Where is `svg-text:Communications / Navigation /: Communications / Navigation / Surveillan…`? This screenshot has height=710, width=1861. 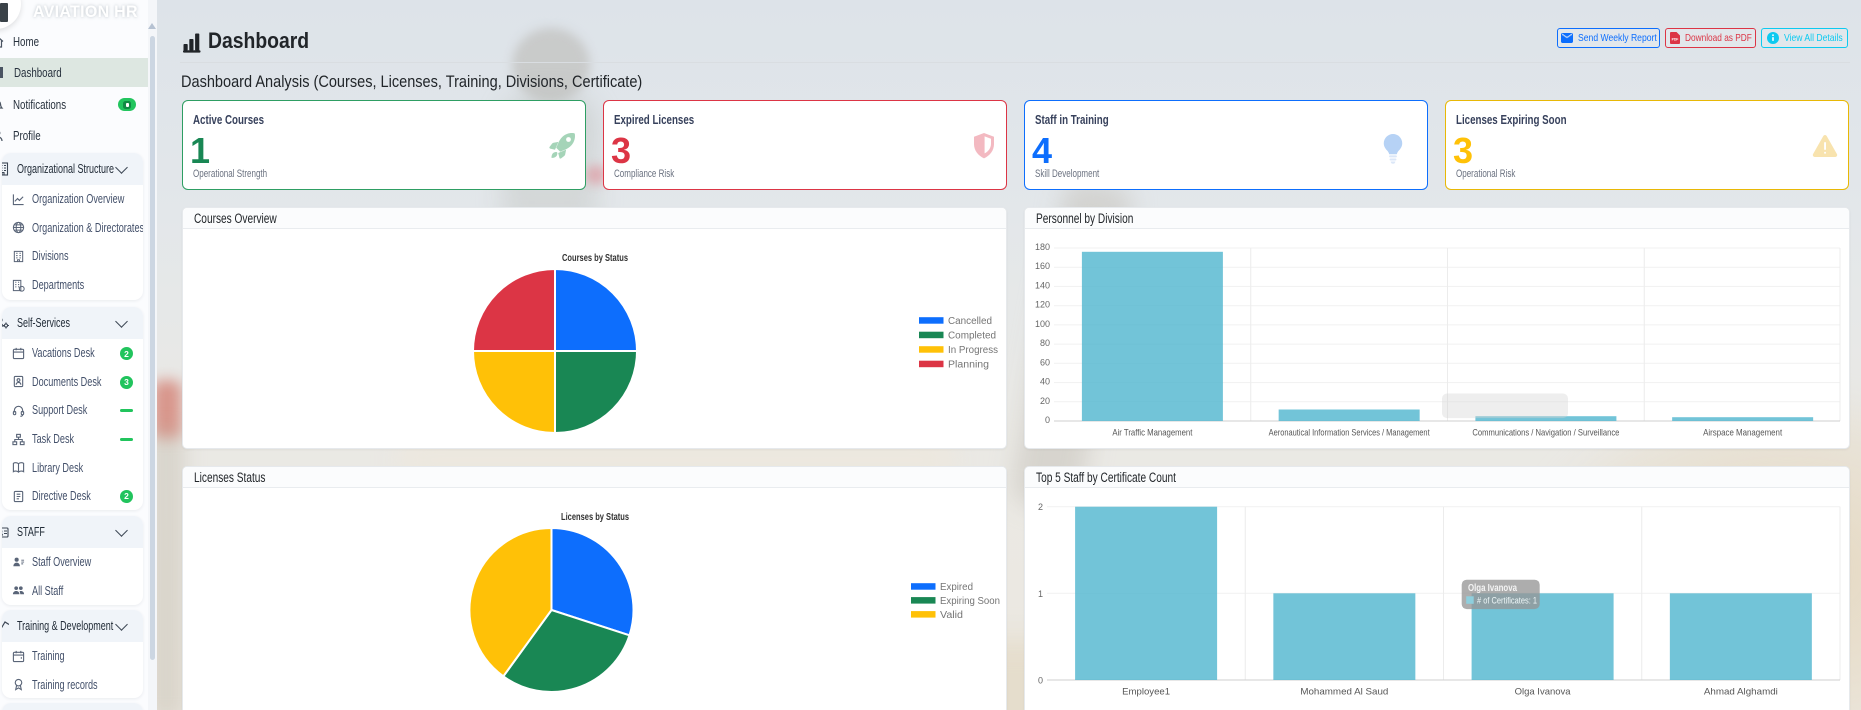 svg-text:Communications / Navigation /: Communications / Navigation / Surveillan… is located at coordinates (1545, 433).